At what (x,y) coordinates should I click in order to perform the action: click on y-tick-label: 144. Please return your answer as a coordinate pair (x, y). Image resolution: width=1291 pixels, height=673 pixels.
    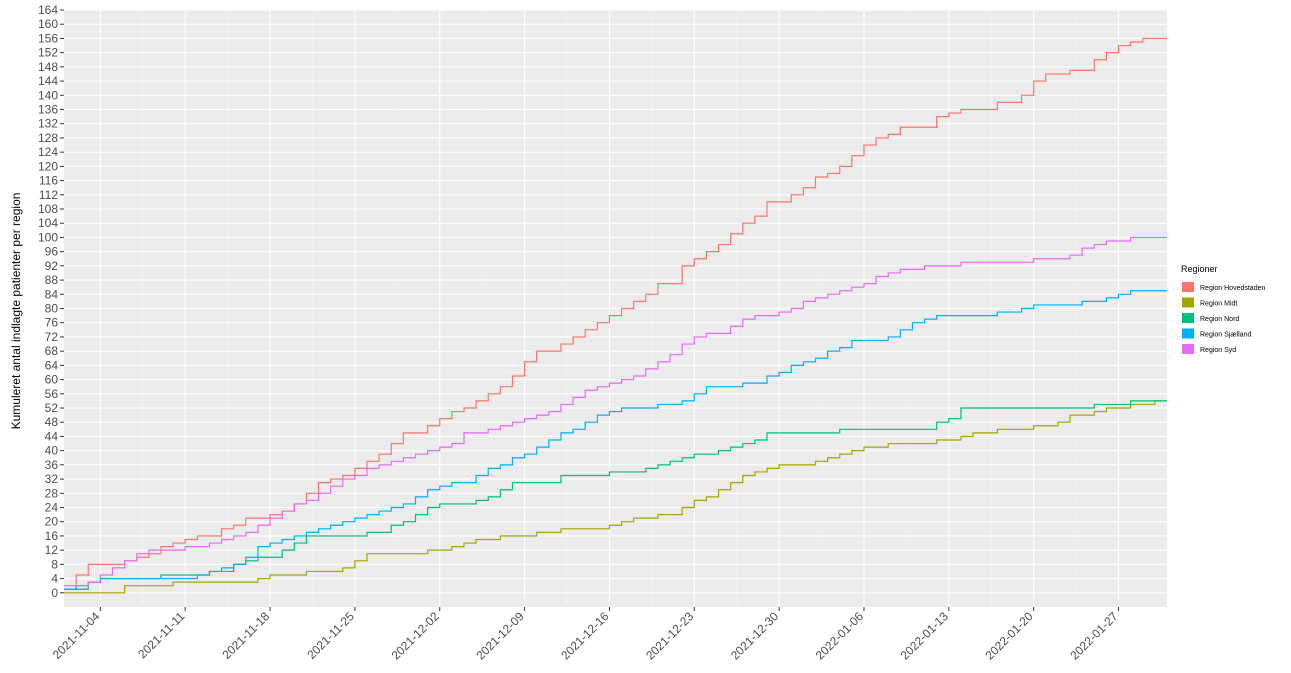
    Looking at the image, I should click on (48, 81).